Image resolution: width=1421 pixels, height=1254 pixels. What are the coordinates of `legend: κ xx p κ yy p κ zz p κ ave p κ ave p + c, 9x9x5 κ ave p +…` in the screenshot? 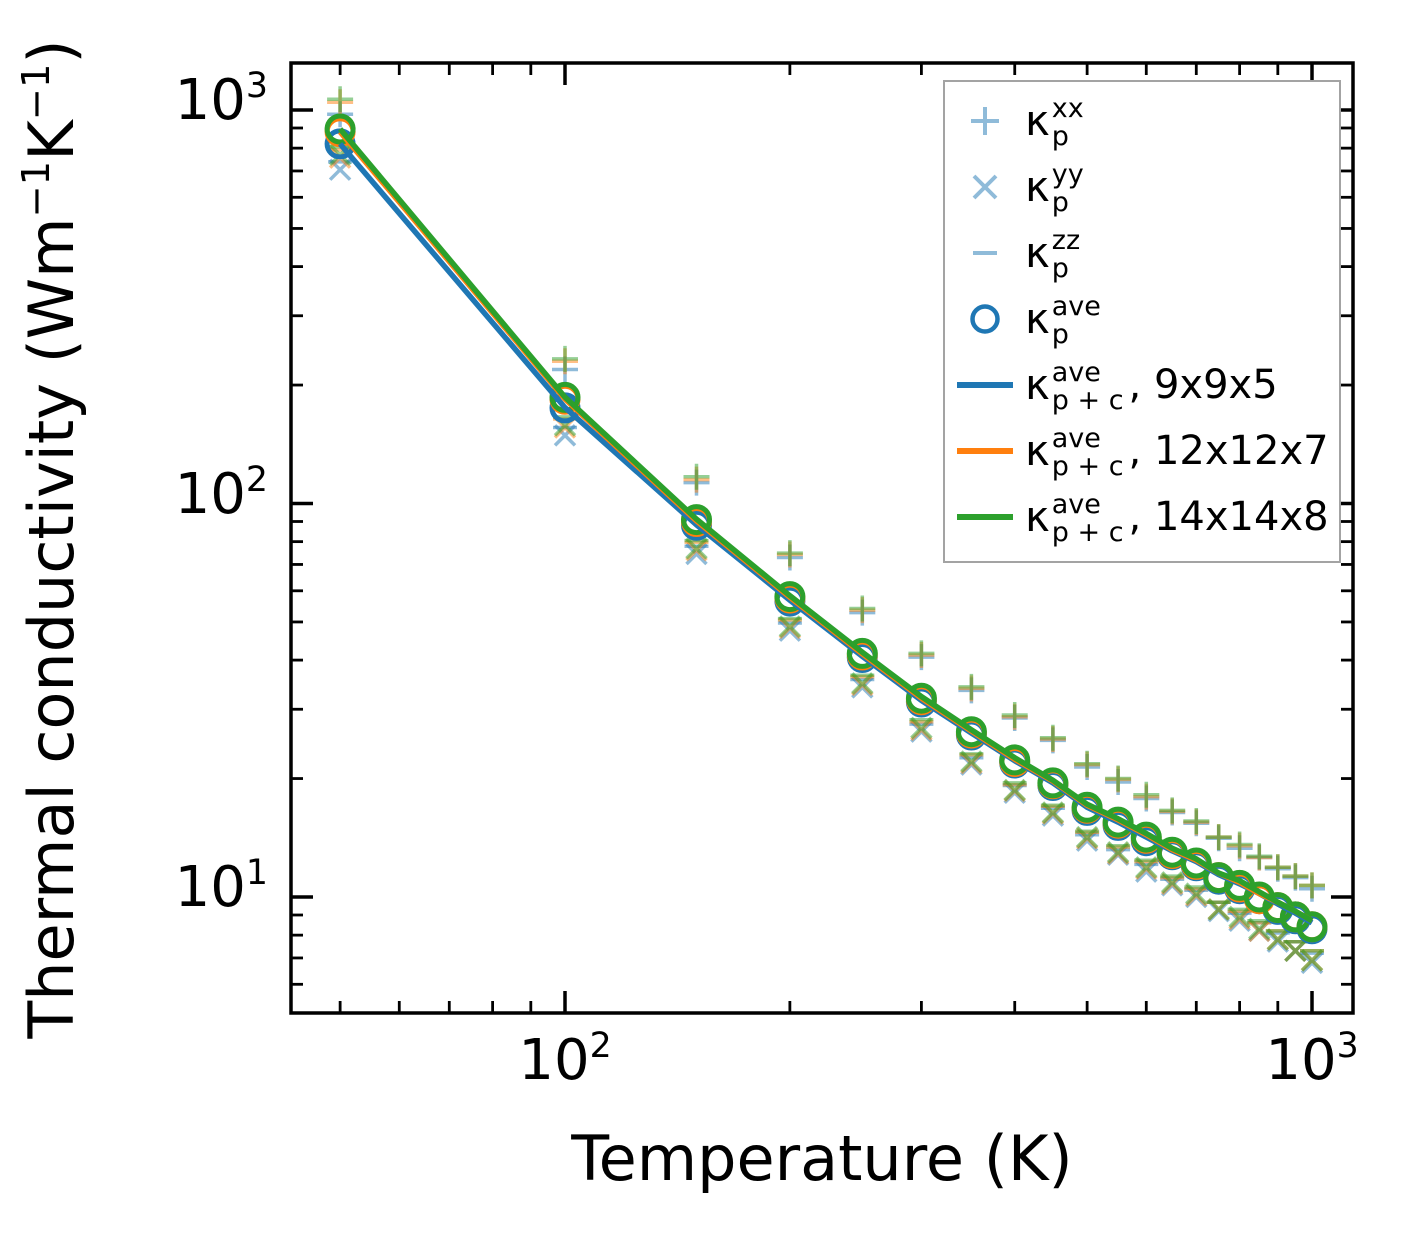 It's located at (1142, 321).